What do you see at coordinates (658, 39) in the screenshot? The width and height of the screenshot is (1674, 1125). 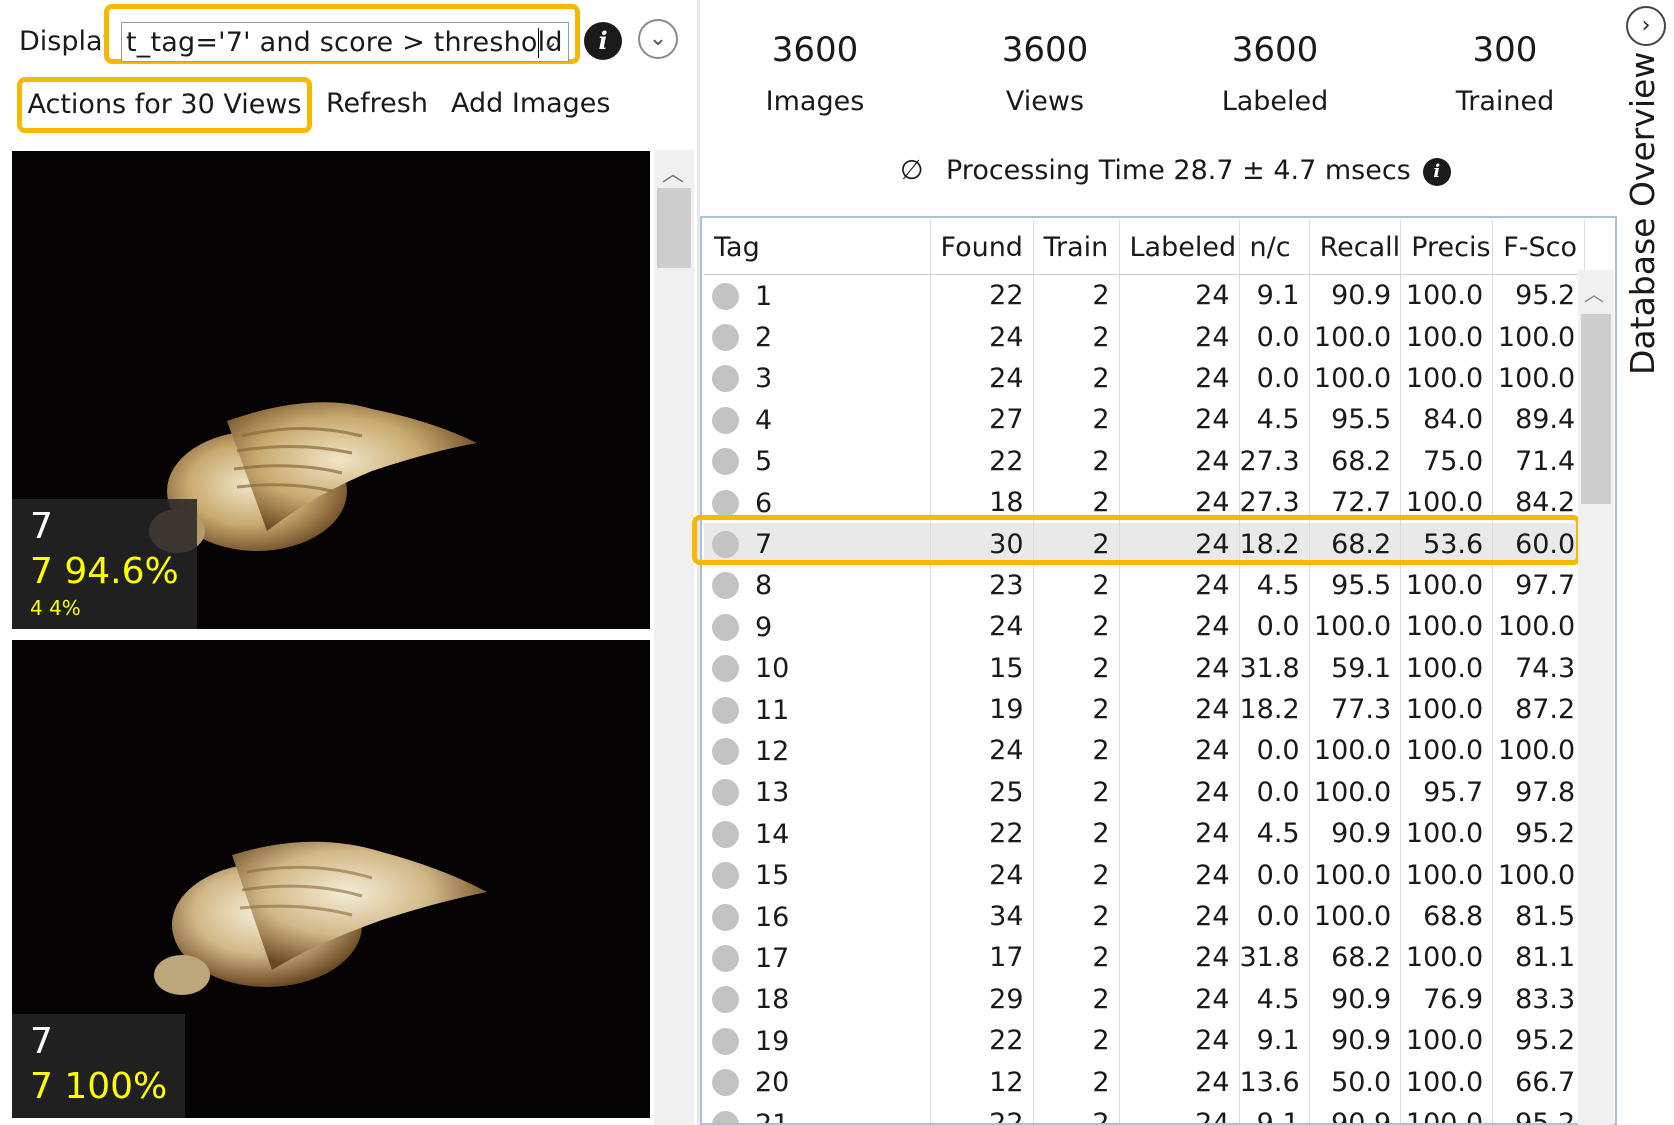 I see `expand-circle-icon: ⌄` at bounding box center [658, 39].